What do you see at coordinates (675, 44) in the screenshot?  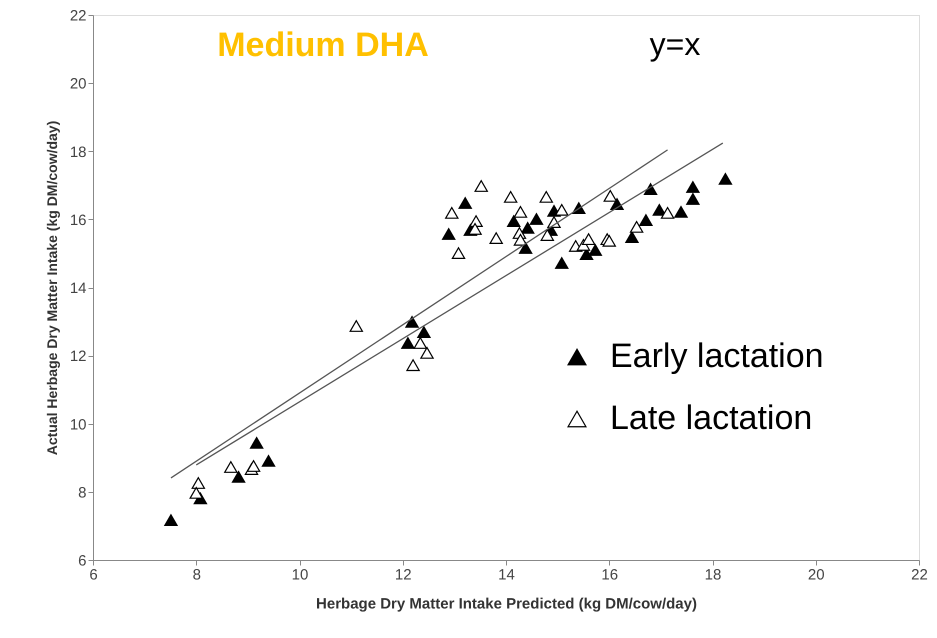 I see `annotation: y=x` at bounding box center [675, 44].